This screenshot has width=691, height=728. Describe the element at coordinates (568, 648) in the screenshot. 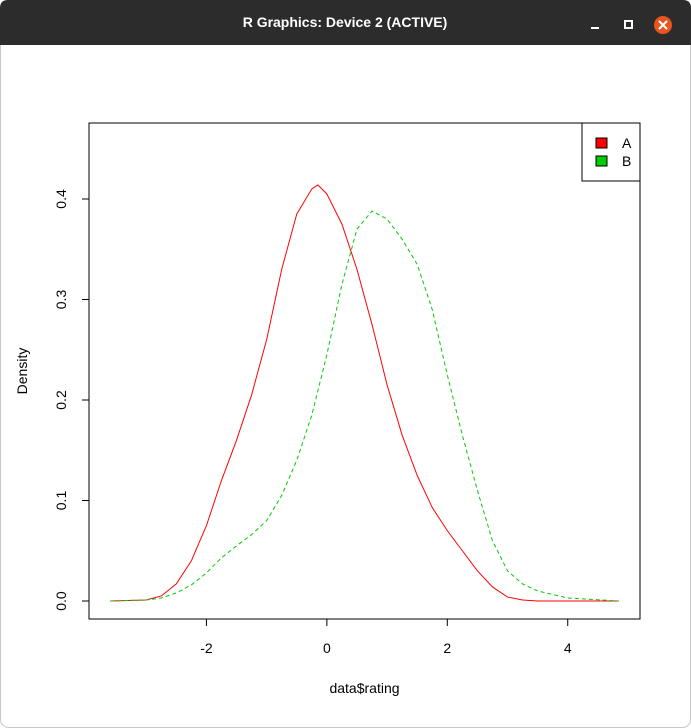

I see `x-tick-label: 4` at that location.